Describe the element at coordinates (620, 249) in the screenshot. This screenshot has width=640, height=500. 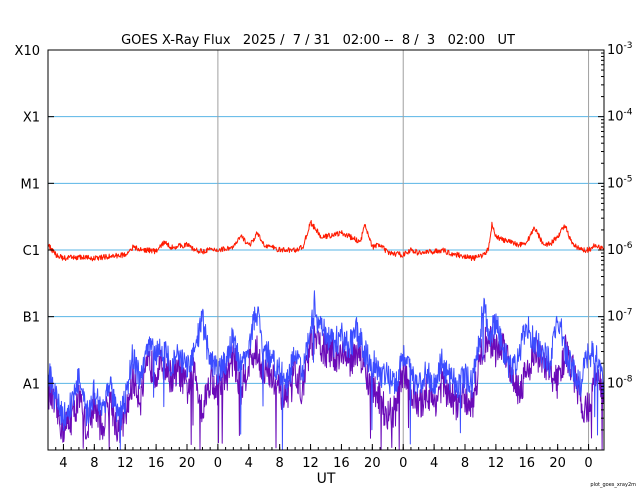
I see `y-right-label: 10-6` at that location.